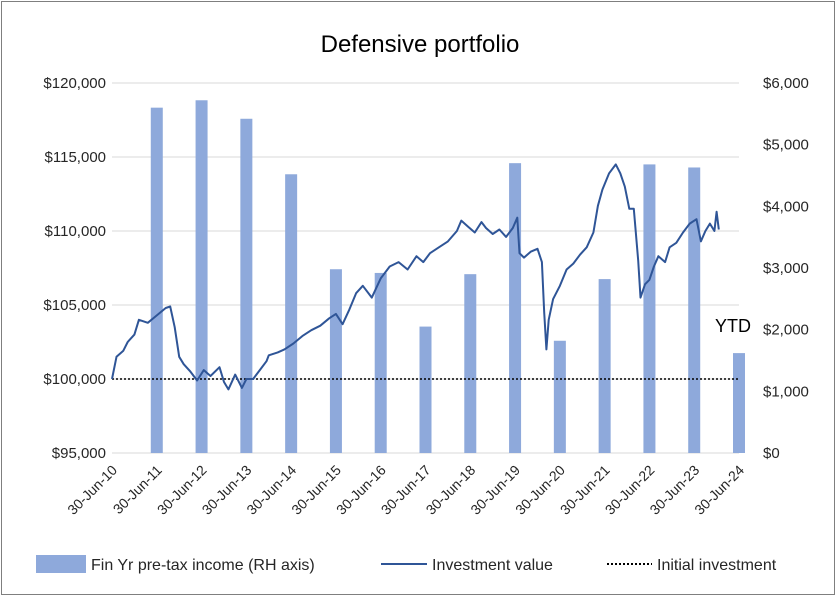  I want to click on left-axis-tick-label: $110,000, so click(75, 231).